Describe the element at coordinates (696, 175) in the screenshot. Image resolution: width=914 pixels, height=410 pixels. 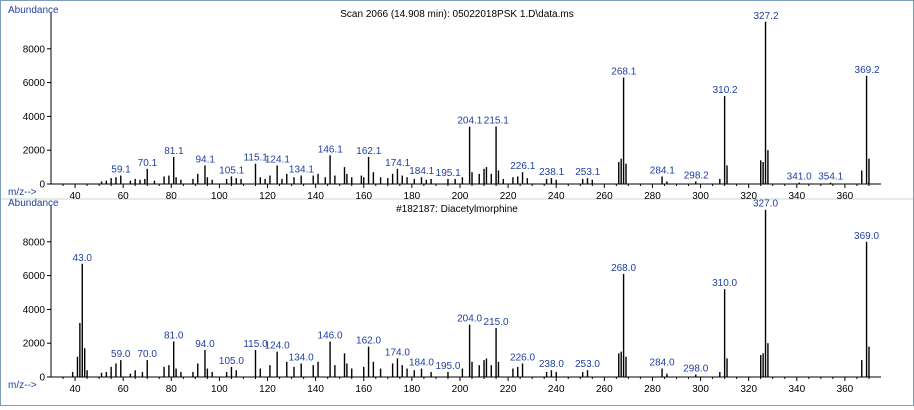
I see `peak-label: 298.2` at that location.